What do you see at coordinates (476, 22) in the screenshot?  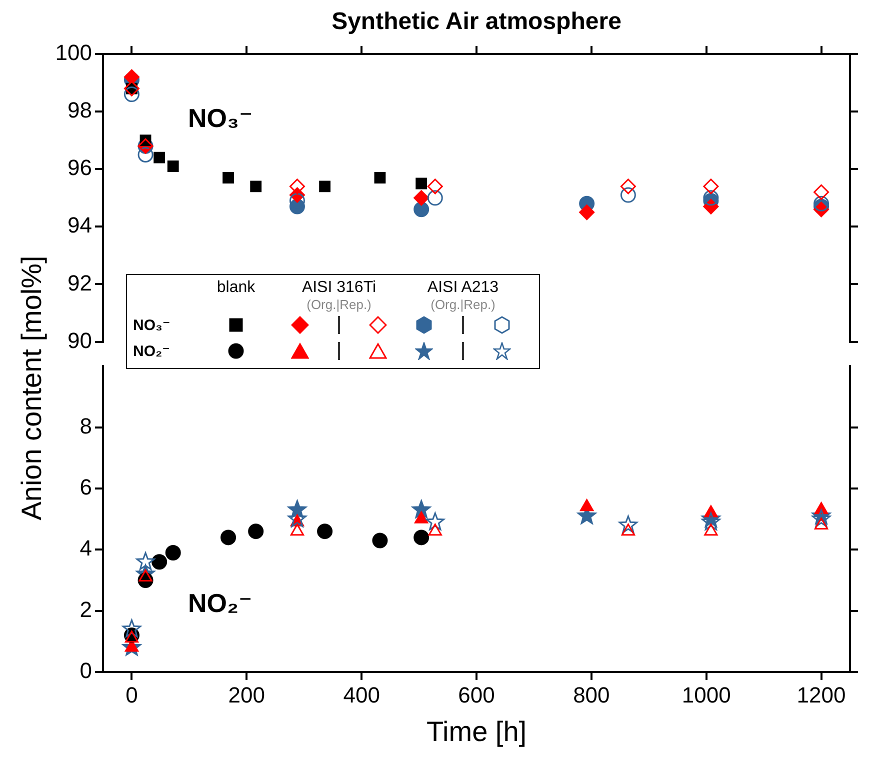 I see `chart-title: Synthetic Air atmosphere` at bounding box center [476, 22].